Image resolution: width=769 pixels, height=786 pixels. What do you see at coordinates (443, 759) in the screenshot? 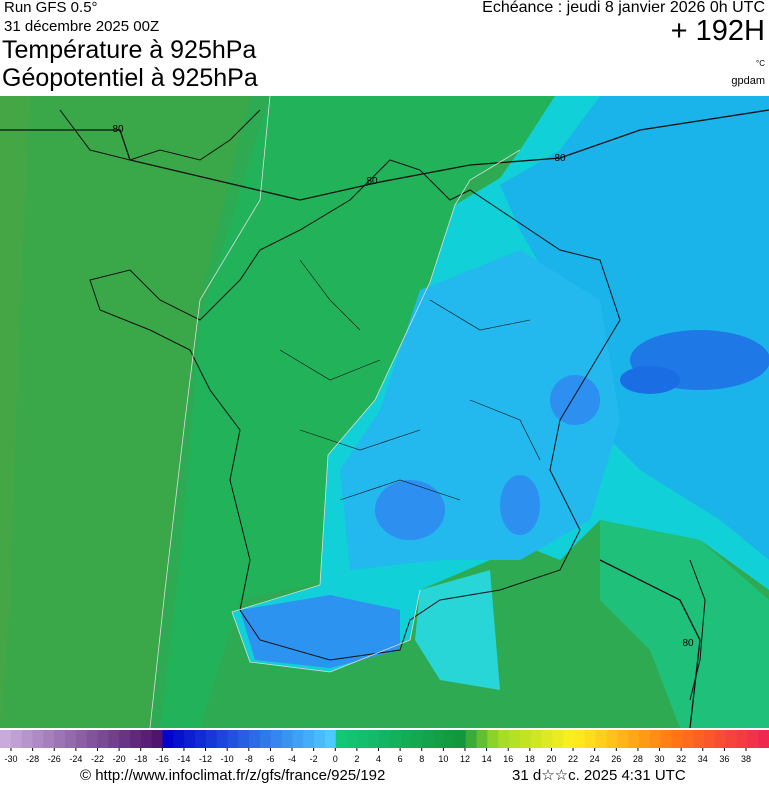
I see `colorbar-label: 10` at bounding box center [443, 759].